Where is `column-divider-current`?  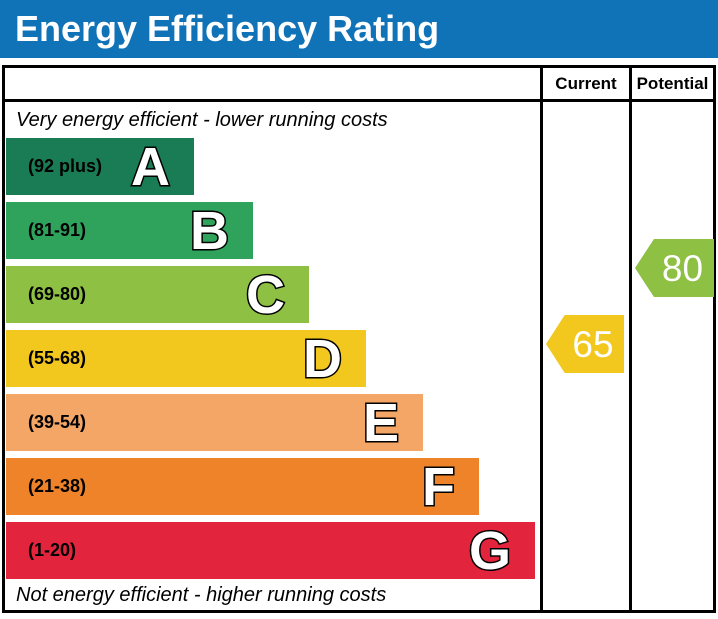 column-divider-current is located at coordinates (541, 339).